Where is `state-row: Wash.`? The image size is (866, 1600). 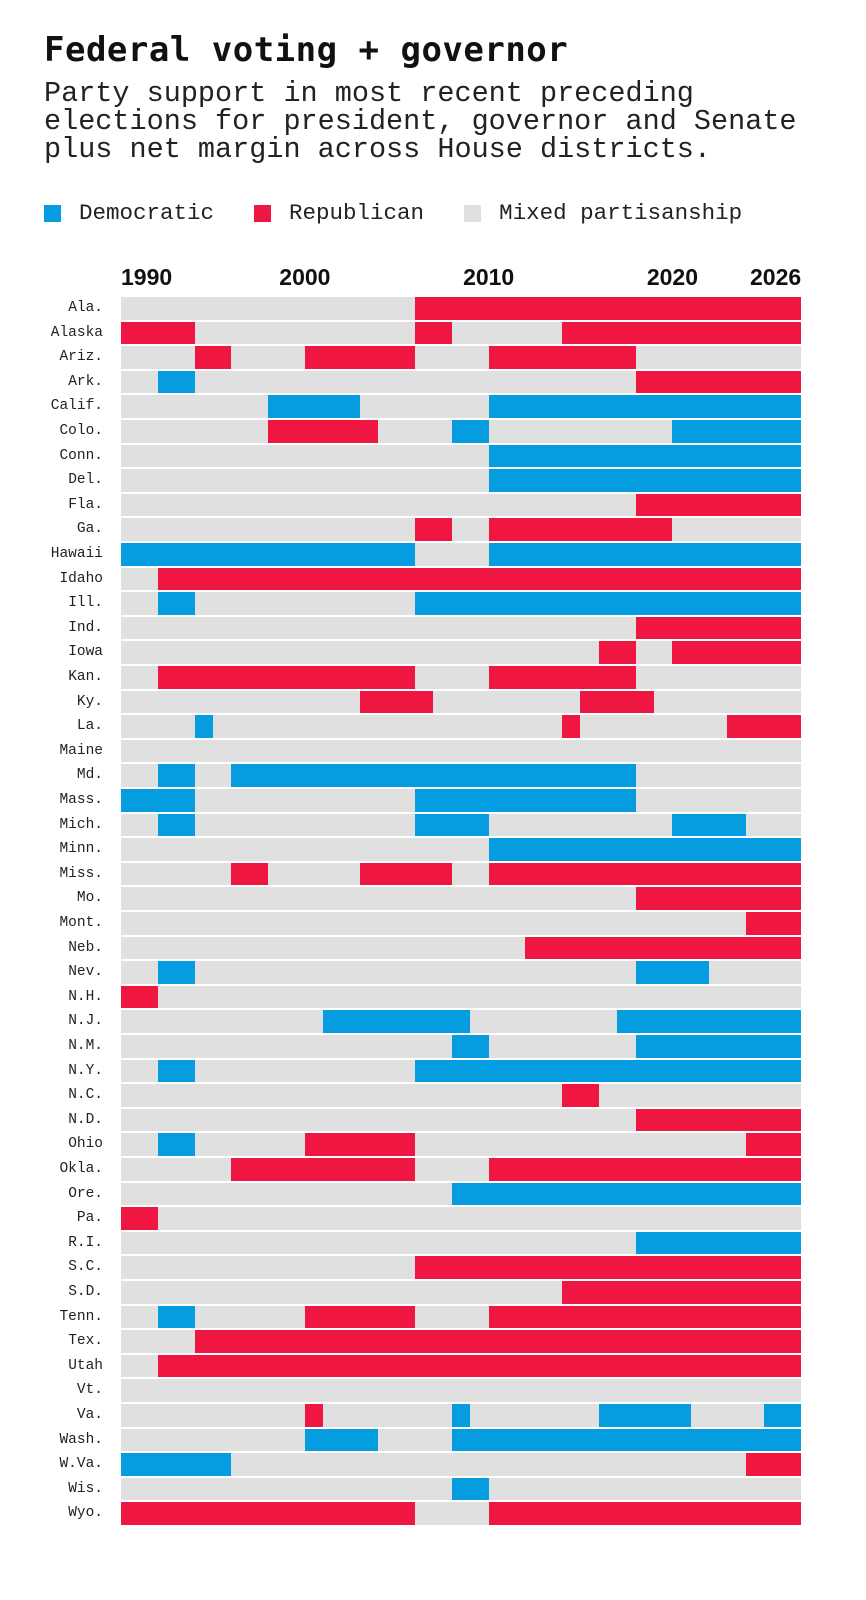 state-row: Wash. is located at coordinates (433, 1440).